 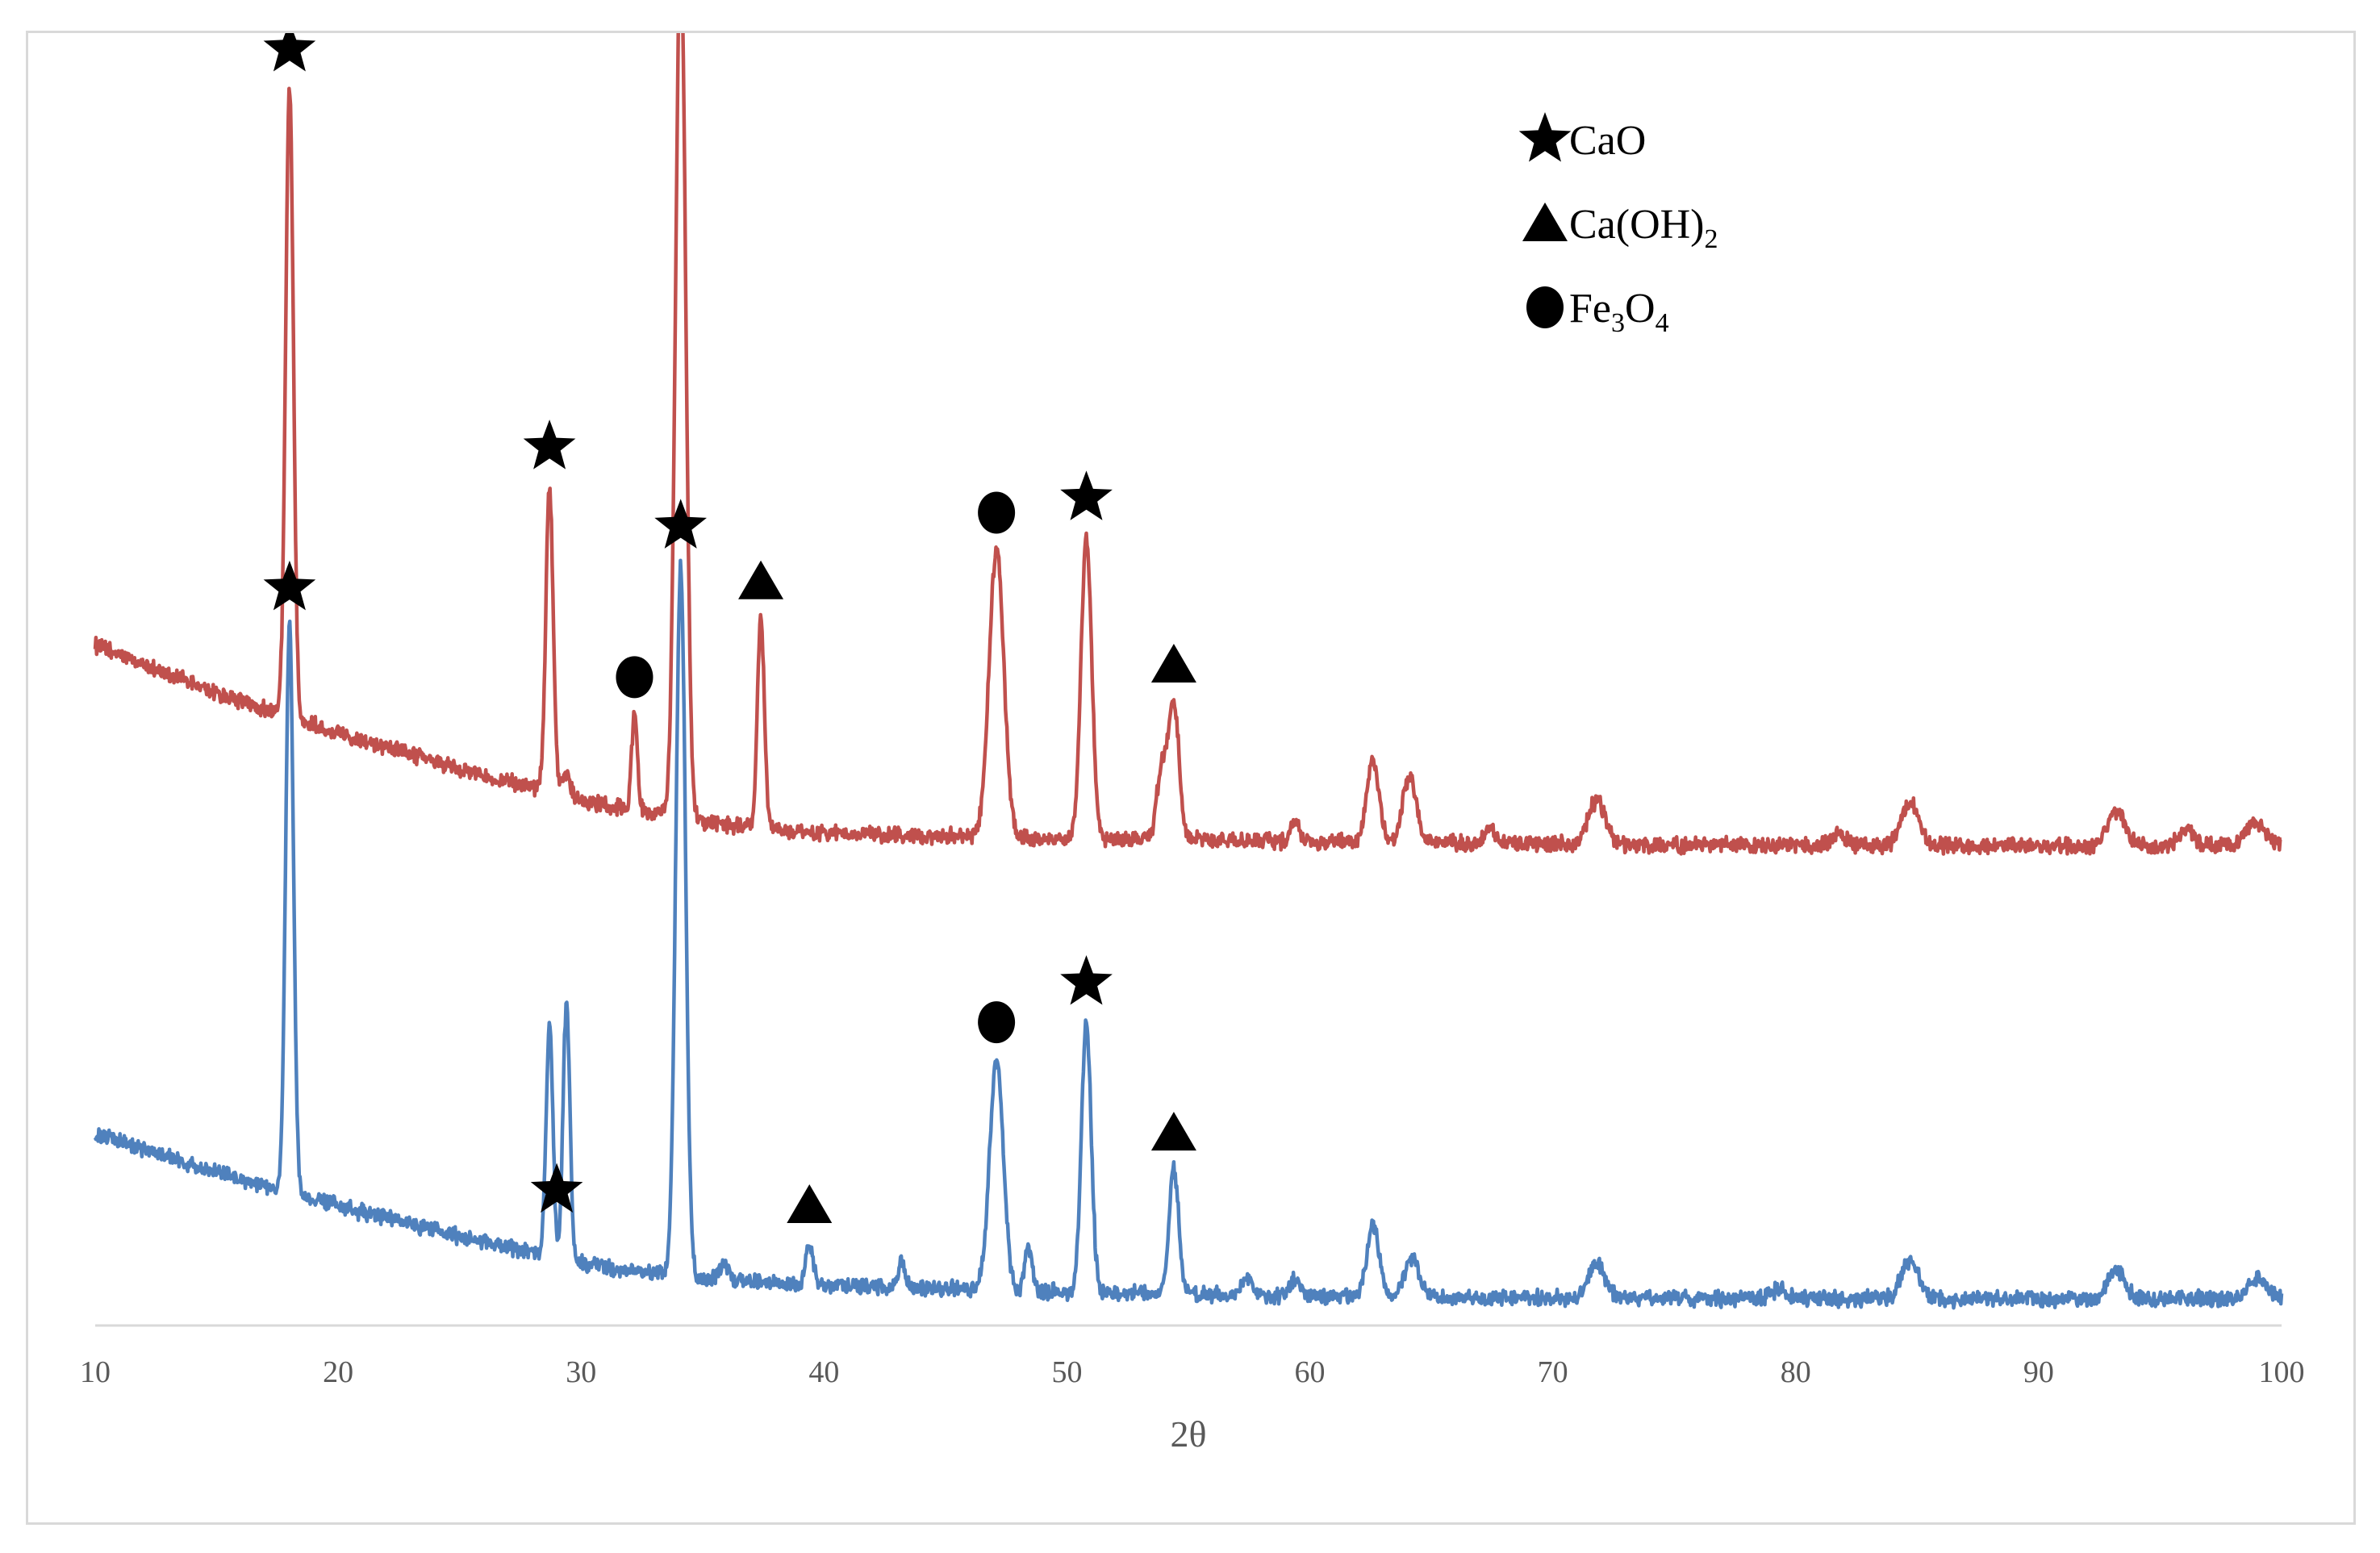 I want to click on x-tick-labels: 10 20 30 40 50 60 70 80 90 100, so click(x=1192, y=1372).